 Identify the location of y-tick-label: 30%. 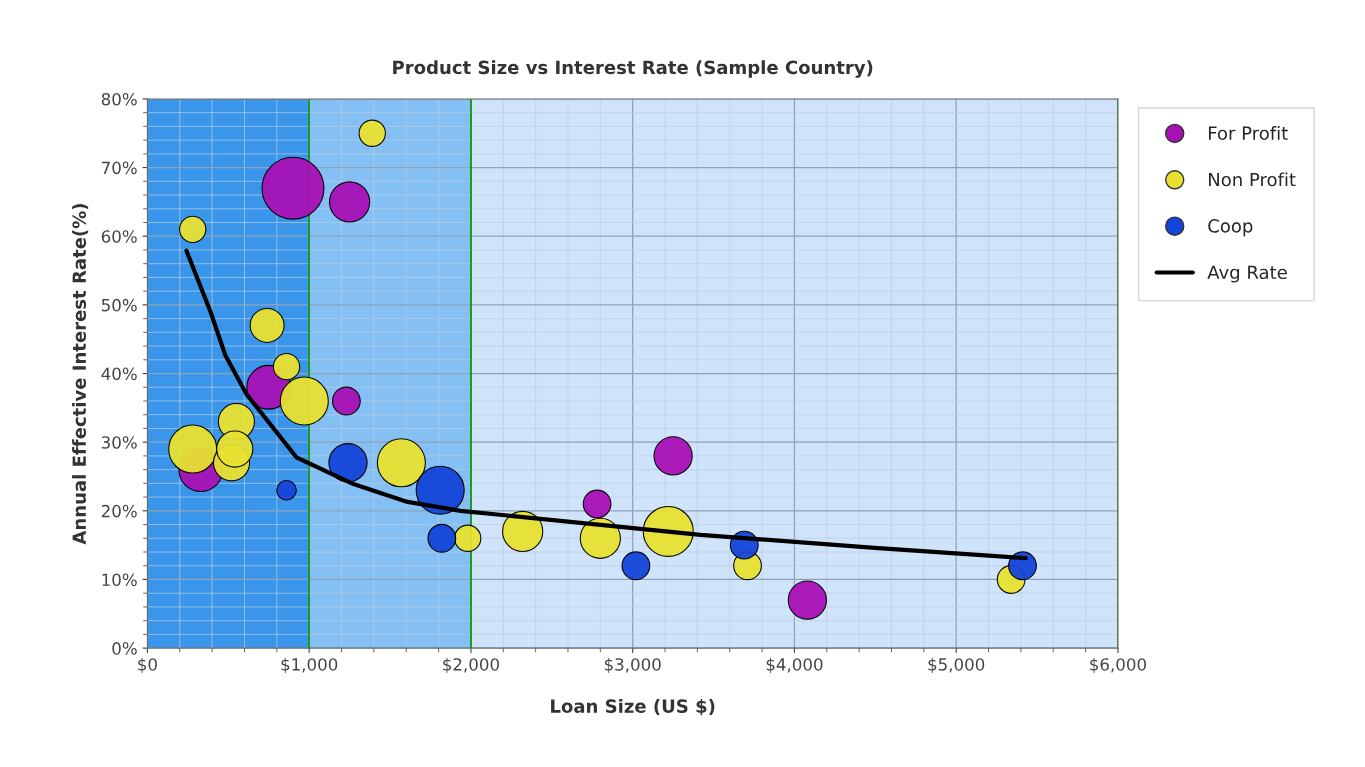
(119, 442).